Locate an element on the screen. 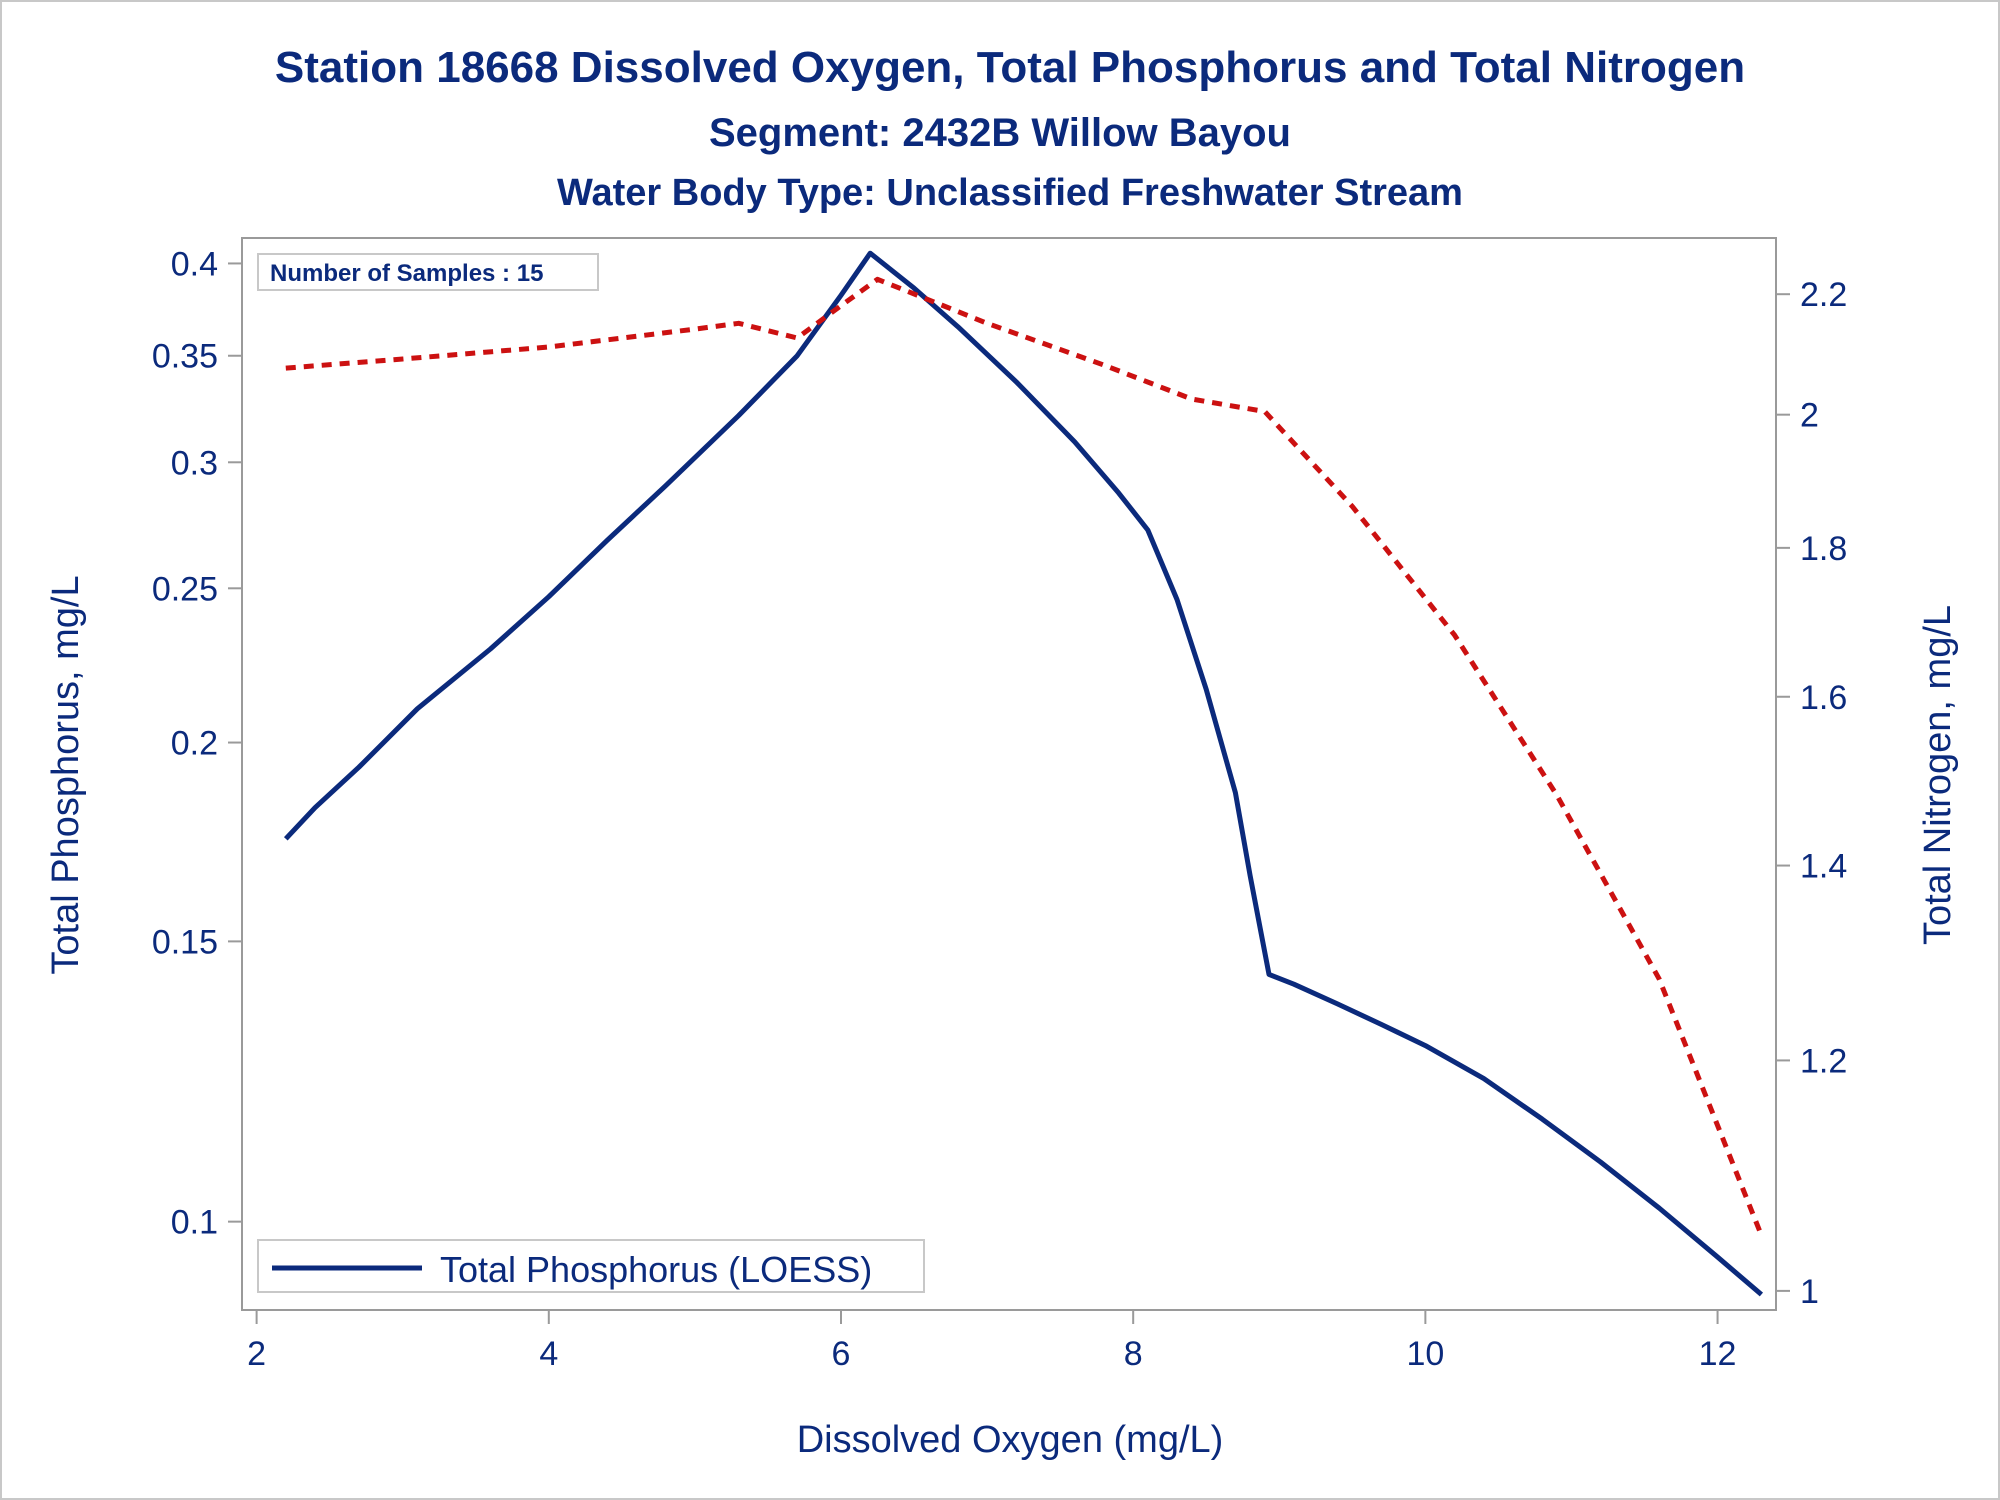 The height and width of the screenshot is (1500, 2000). sample-count-box: Number of Samples : 15 is located at coordinates (428, 272).